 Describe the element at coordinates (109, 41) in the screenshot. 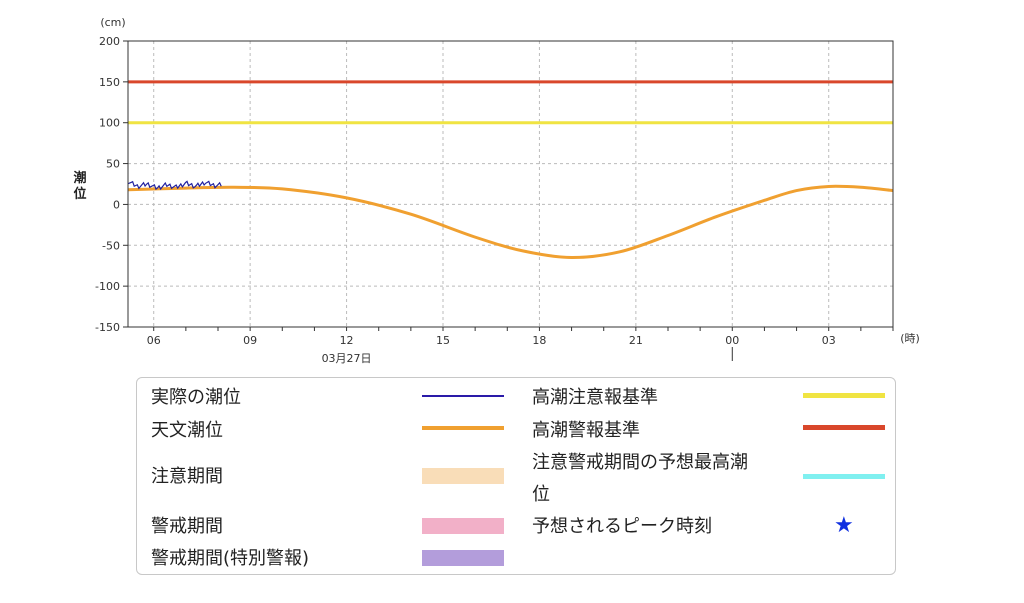

I see `tick-label-y: 200` at that location.